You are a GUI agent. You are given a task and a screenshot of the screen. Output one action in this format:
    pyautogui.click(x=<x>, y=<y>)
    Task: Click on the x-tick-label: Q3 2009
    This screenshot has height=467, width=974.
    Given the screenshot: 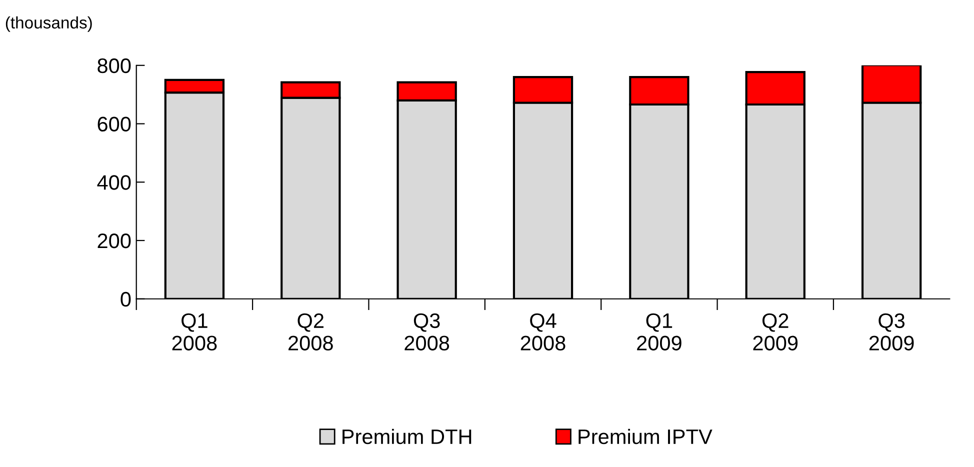 What is the action you would take?
    pyautogui.click(x=891, y=332)
    